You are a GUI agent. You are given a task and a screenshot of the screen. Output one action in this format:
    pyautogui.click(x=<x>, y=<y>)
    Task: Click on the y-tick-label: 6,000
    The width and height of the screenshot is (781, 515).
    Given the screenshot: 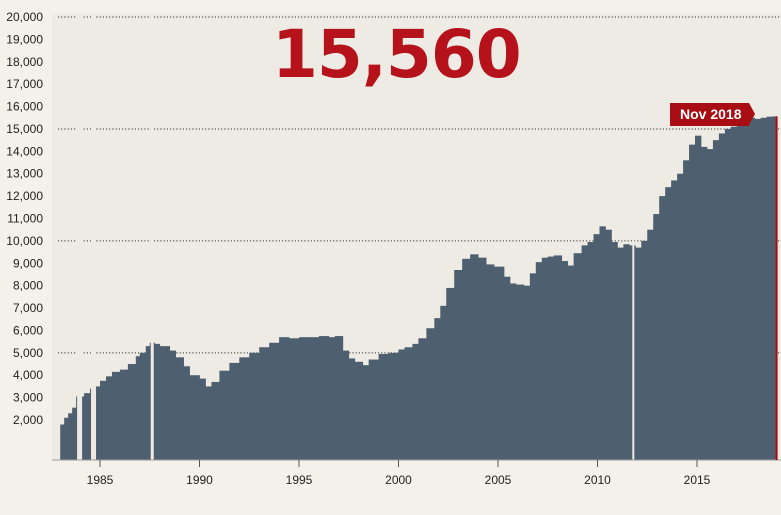 What is the action you would take?
    pyautogui.click(x=28, y=330)
    